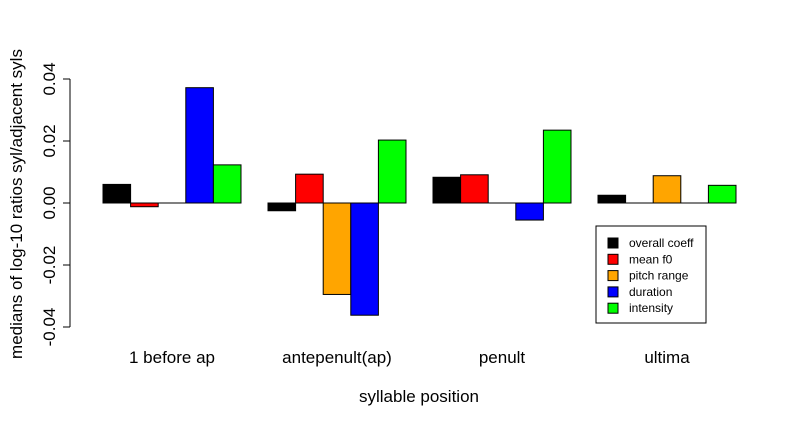 This screenshot has height=426, width=800. What do you see at coordinates (651, 259) in the screenshot?
I see `legend-label: mean f0` at bounding box center [651, 259].